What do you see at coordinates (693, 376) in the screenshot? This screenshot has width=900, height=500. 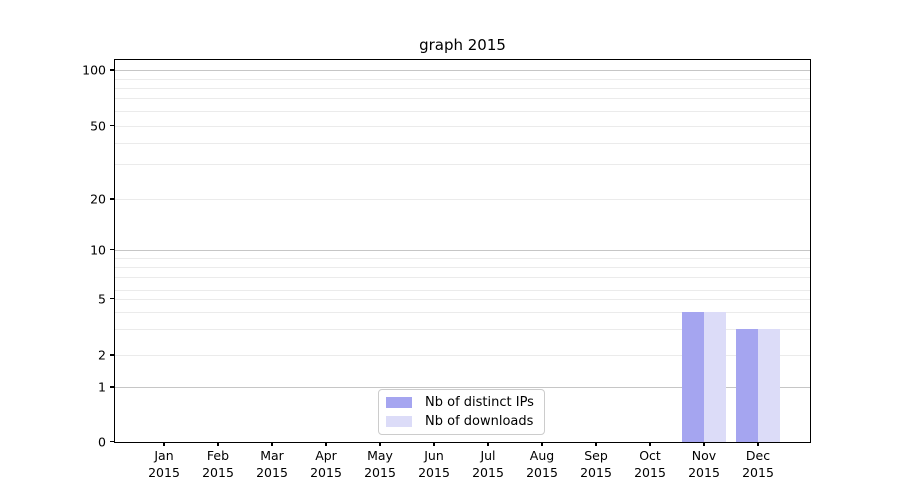 I see `bar-distinct-ips-nov-2015` at bounding box center [693, 376].